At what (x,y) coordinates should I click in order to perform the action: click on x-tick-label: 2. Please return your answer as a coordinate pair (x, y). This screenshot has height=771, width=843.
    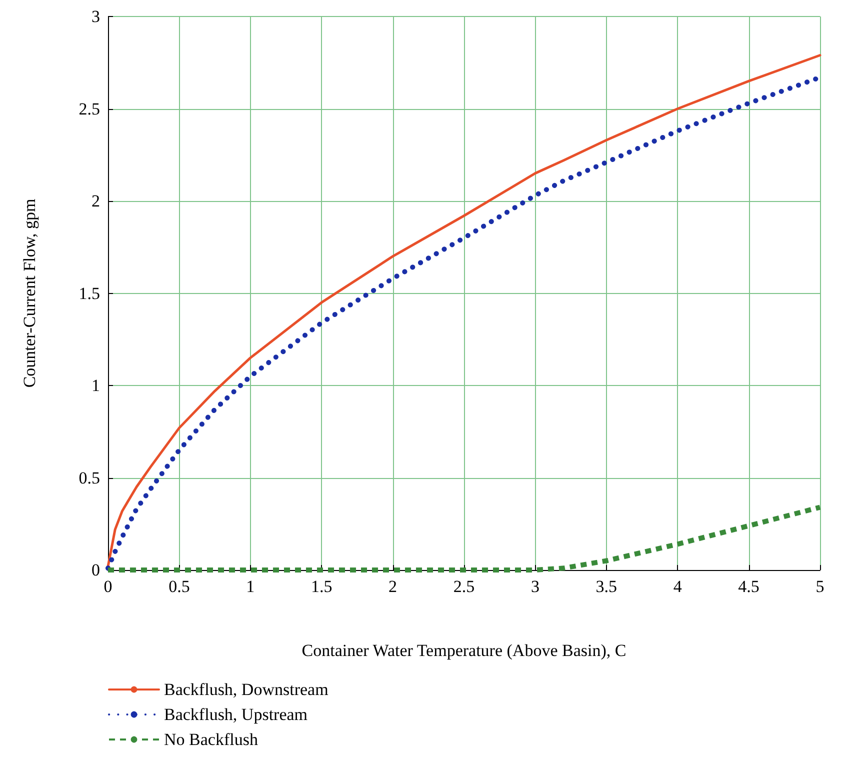
    Looking at the image, I should click on (393, 586).